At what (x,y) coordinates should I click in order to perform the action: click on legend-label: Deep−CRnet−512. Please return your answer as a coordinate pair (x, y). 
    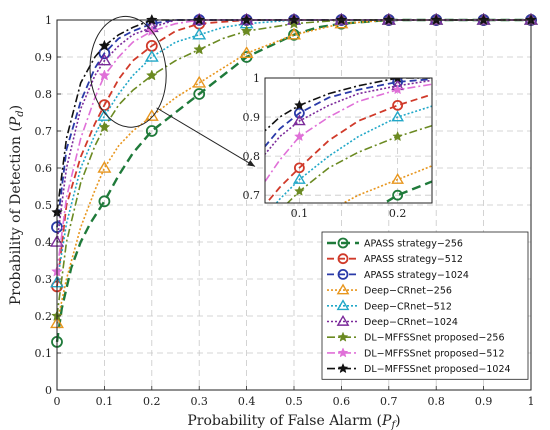
    Looking at the image, I should click on (408, 306).